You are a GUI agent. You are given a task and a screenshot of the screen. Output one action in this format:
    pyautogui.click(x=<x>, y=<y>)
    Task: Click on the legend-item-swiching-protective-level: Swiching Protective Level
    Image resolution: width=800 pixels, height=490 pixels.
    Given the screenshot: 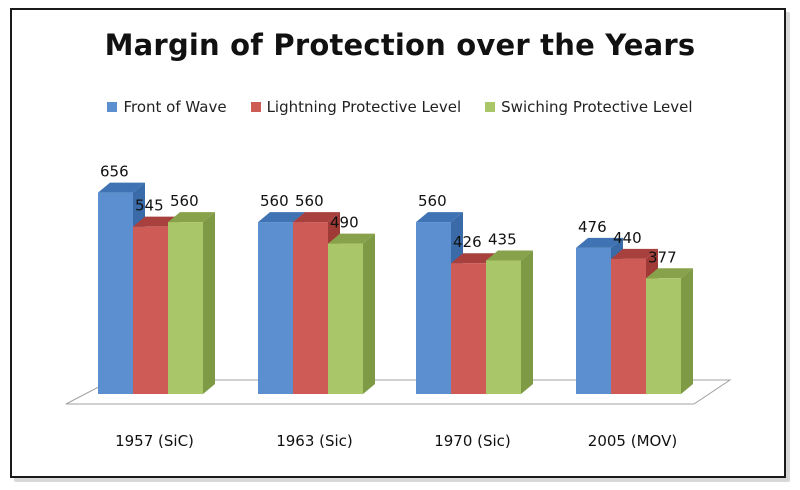 What is the action you would take?
    pyautogui.click(x=589, y=107)
    